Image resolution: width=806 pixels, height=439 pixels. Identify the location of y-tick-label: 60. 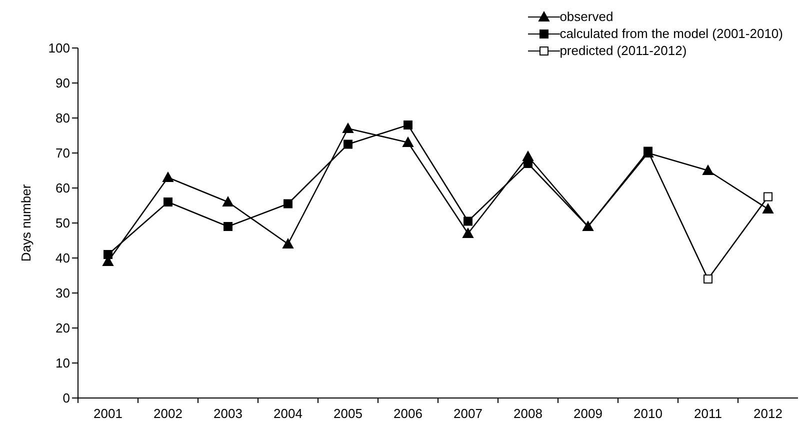
(63, 188).